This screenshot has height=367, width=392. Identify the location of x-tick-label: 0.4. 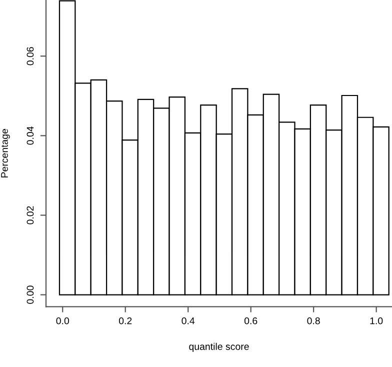
(188, 320).